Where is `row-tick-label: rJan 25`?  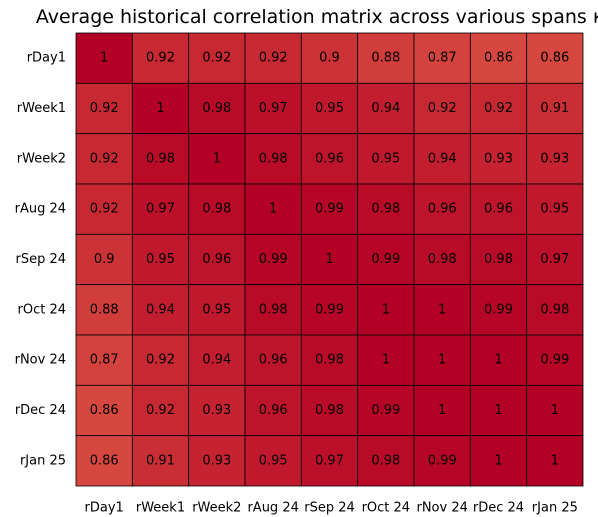 row-tick-label: rJan 25 is located at coordinates (43, 460).